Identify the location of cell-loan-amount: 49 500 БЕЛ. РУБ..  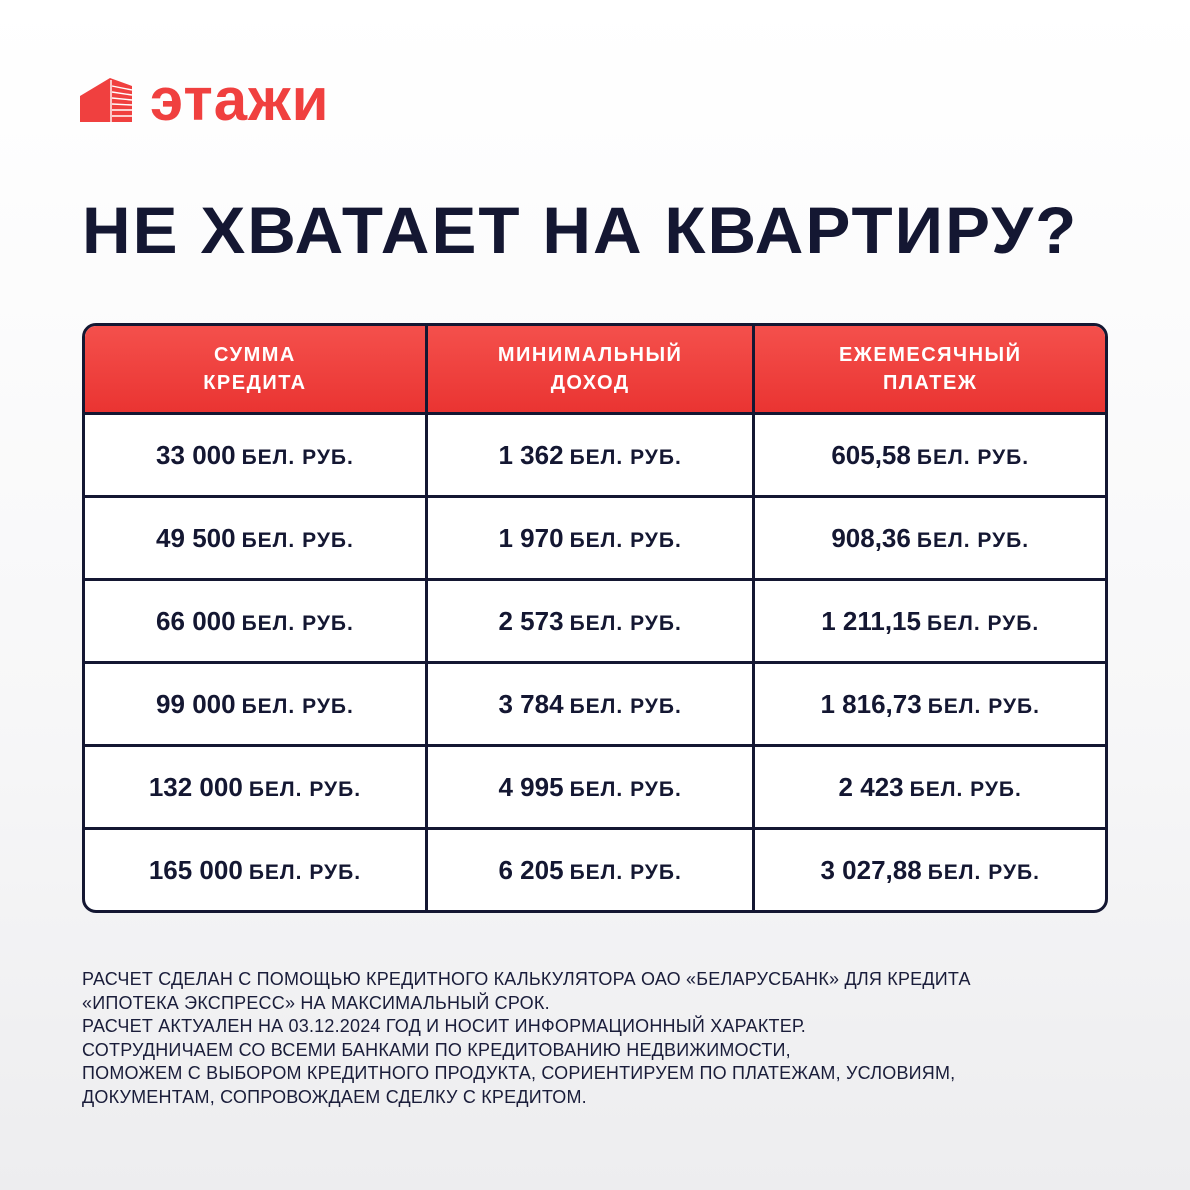
(256, 539).